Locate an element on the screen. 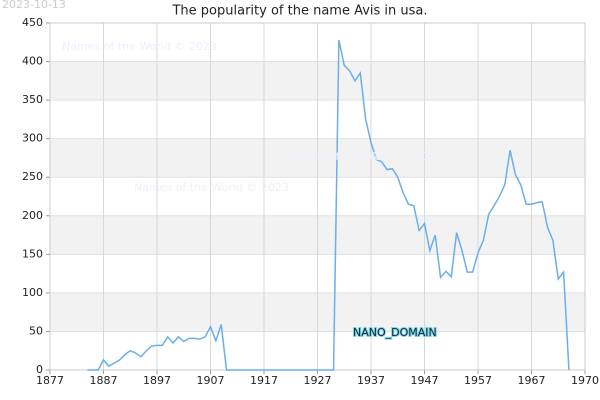  x-tick-label: 1897 is located at coordinates (157, 380).